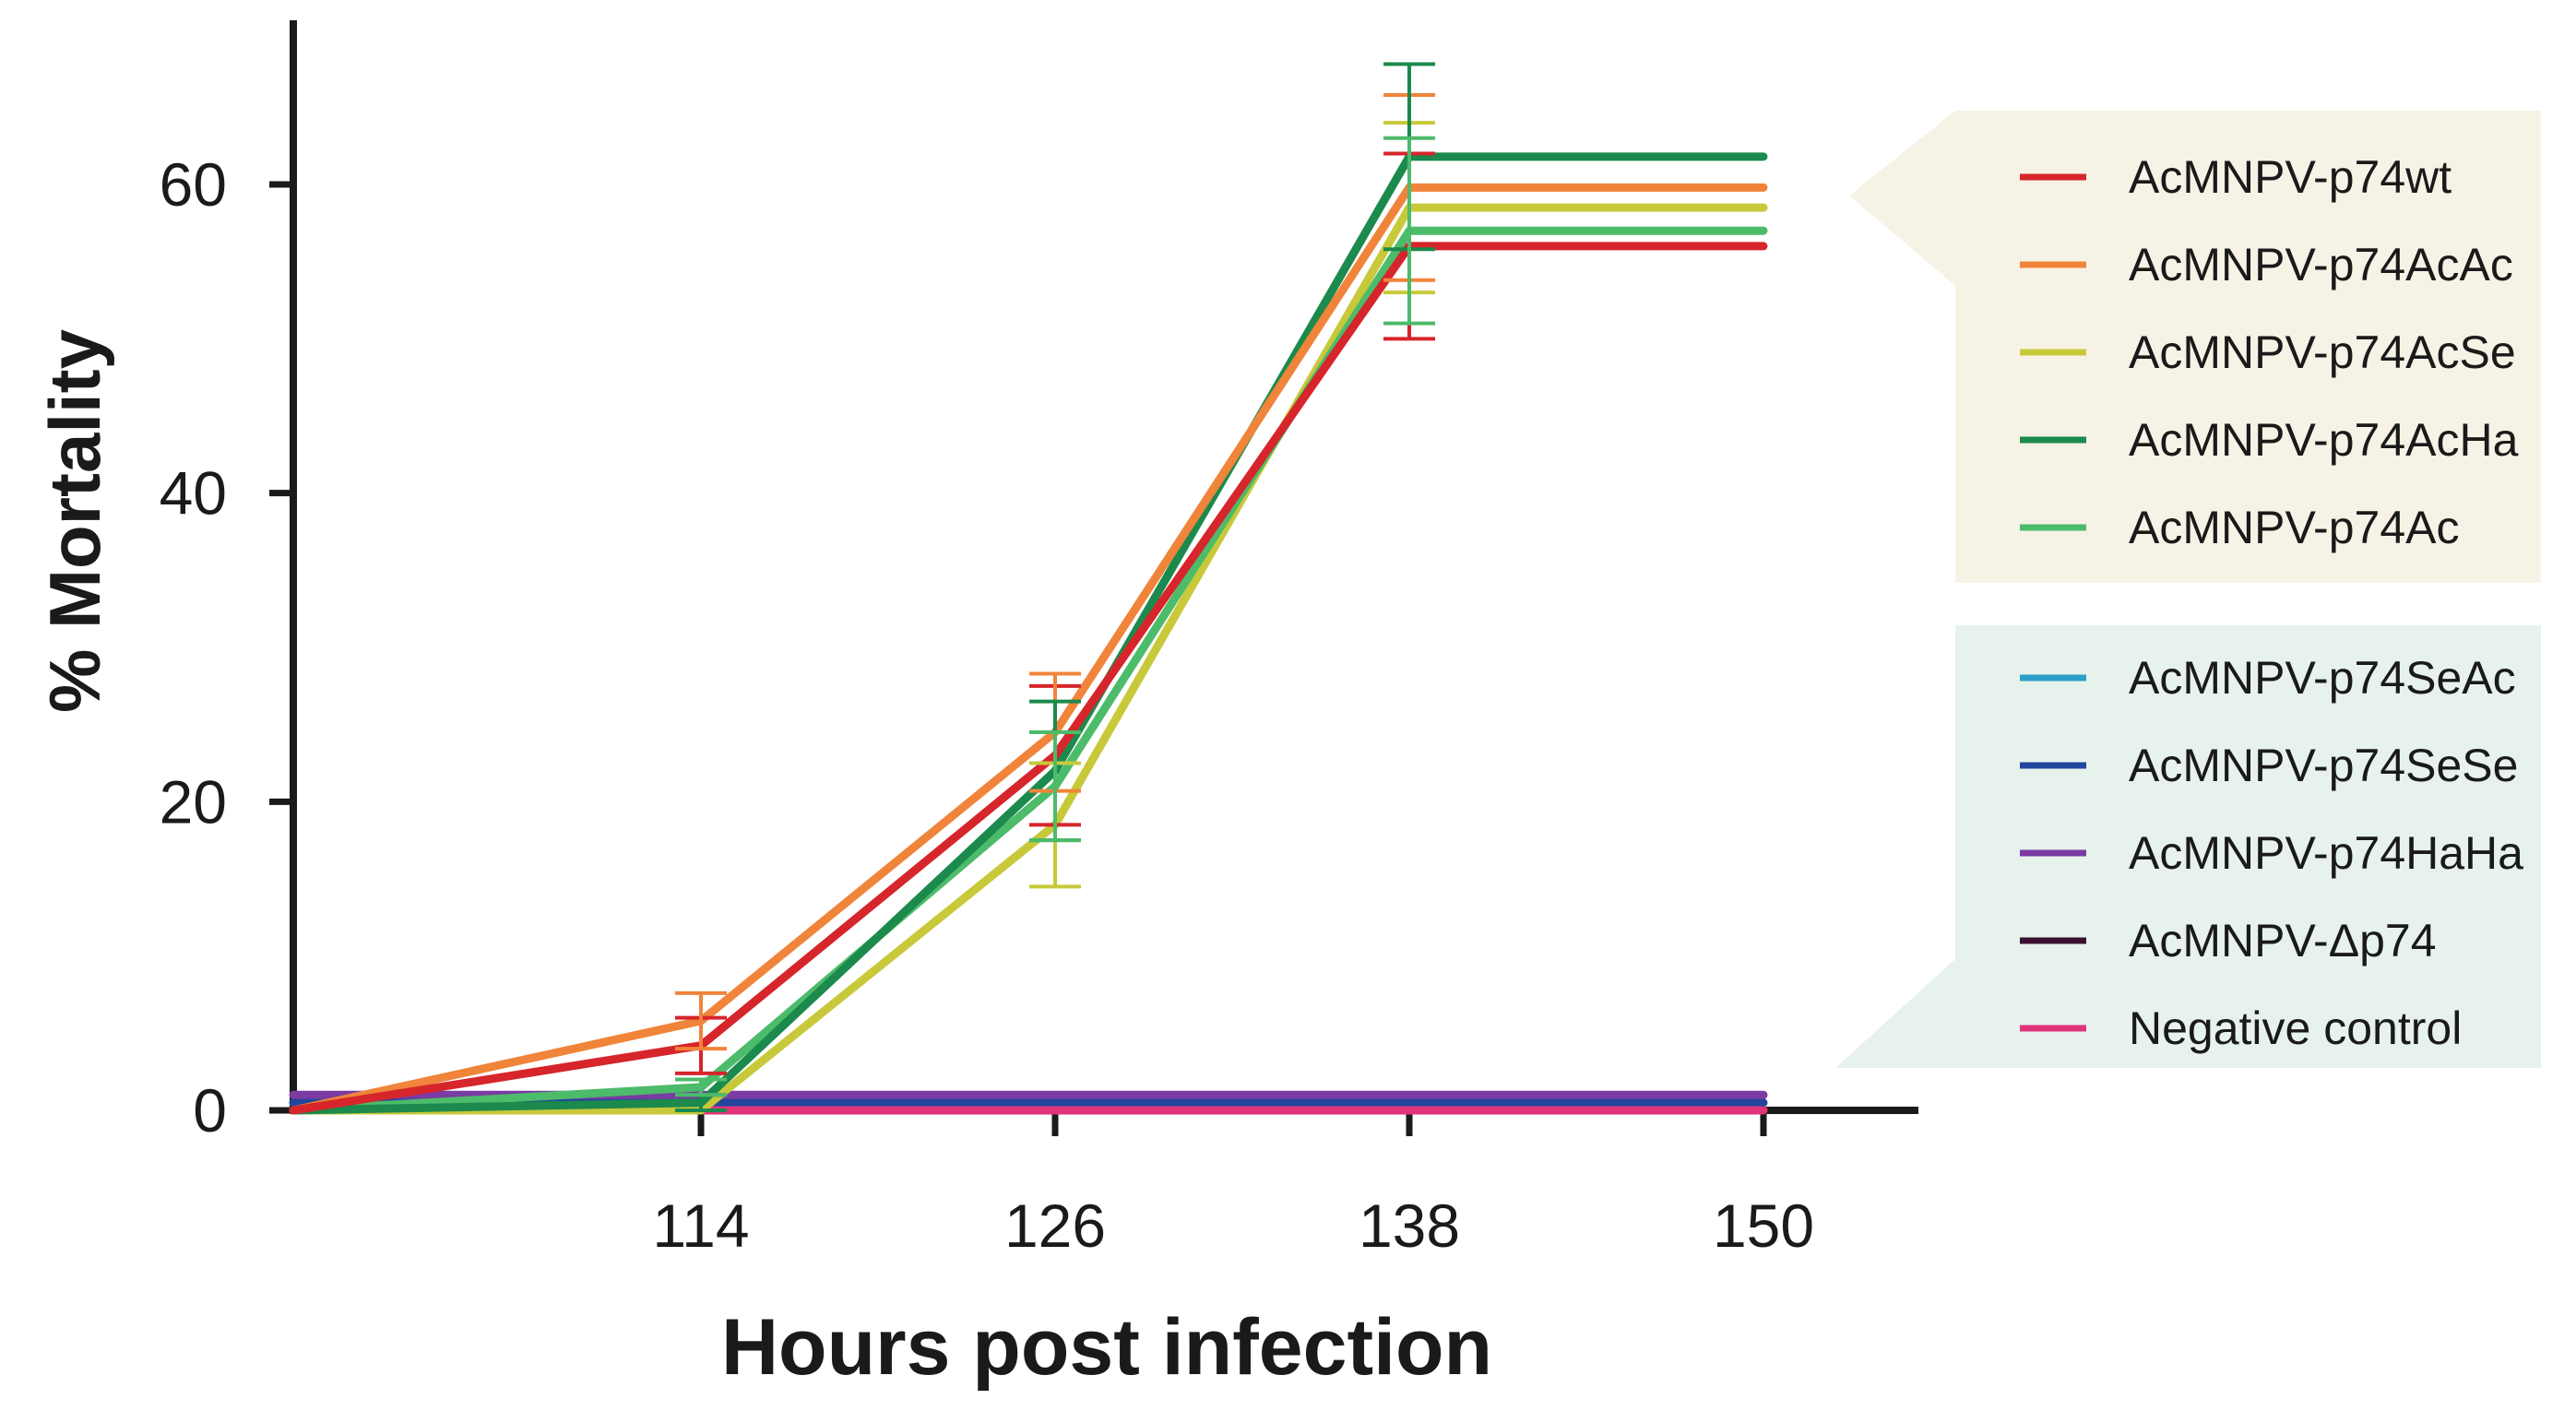 Image resolution: width=2576 pixels, height=1411 pixels. What do you see at coordinates (2295, 1028) in the screenshot?
I see `legend-label: Negative control` at bounding box center [2295, 1028].